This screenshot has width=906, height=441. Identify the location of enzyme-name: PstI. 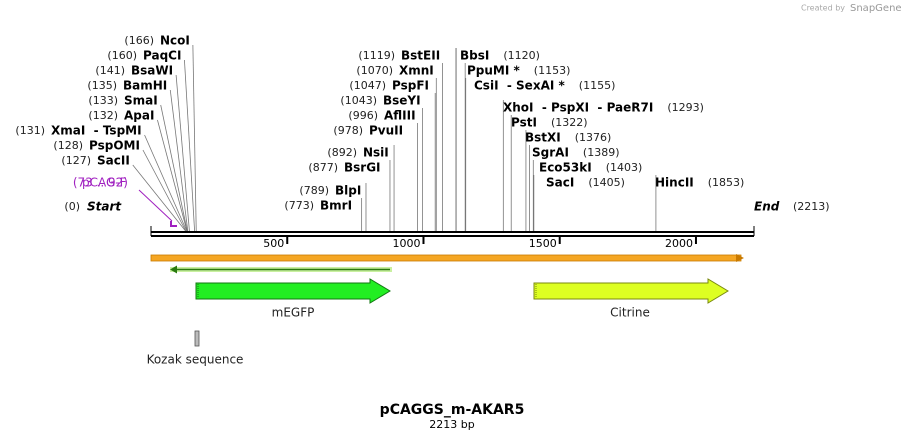
(524, 123).